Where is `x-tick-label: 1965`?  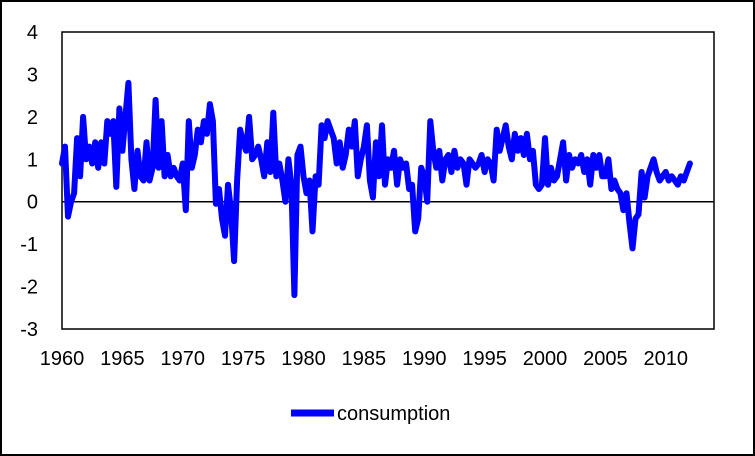 x-tick-label: 1965 is located at coordinates (122, 359).